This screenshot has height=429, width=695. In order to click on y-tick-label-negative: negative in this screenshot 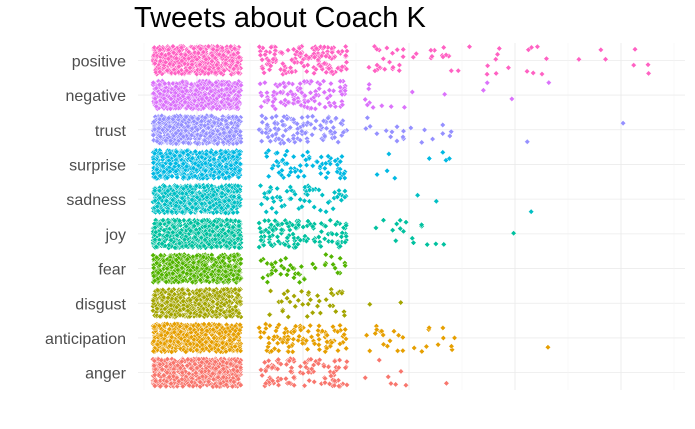, I will do `click(96, 96)`.